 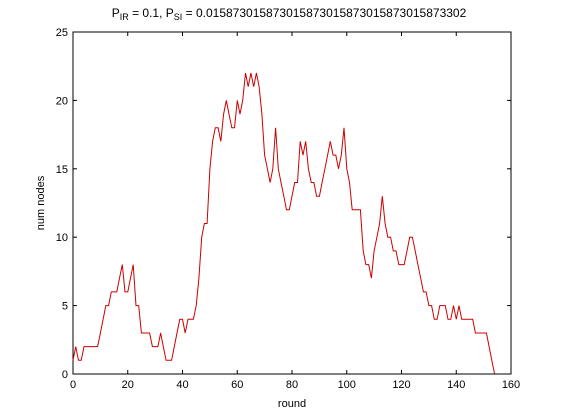 I want to click on y-tick-label: 5, so click(x=65, y=307).